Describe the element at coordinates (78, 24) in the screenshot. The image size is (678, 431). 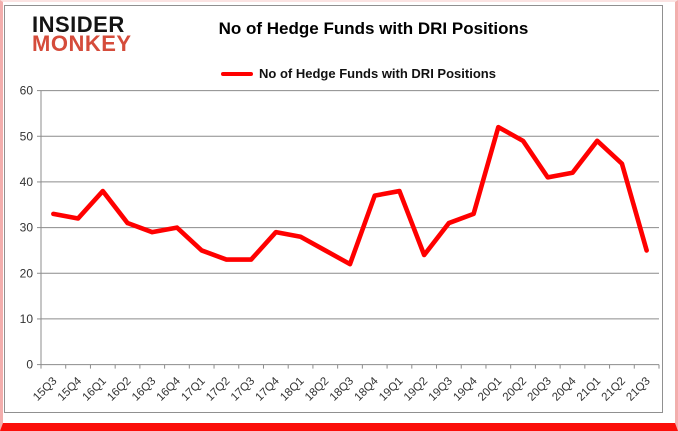
I see `logo-line-insider: INSIDER` at that location.